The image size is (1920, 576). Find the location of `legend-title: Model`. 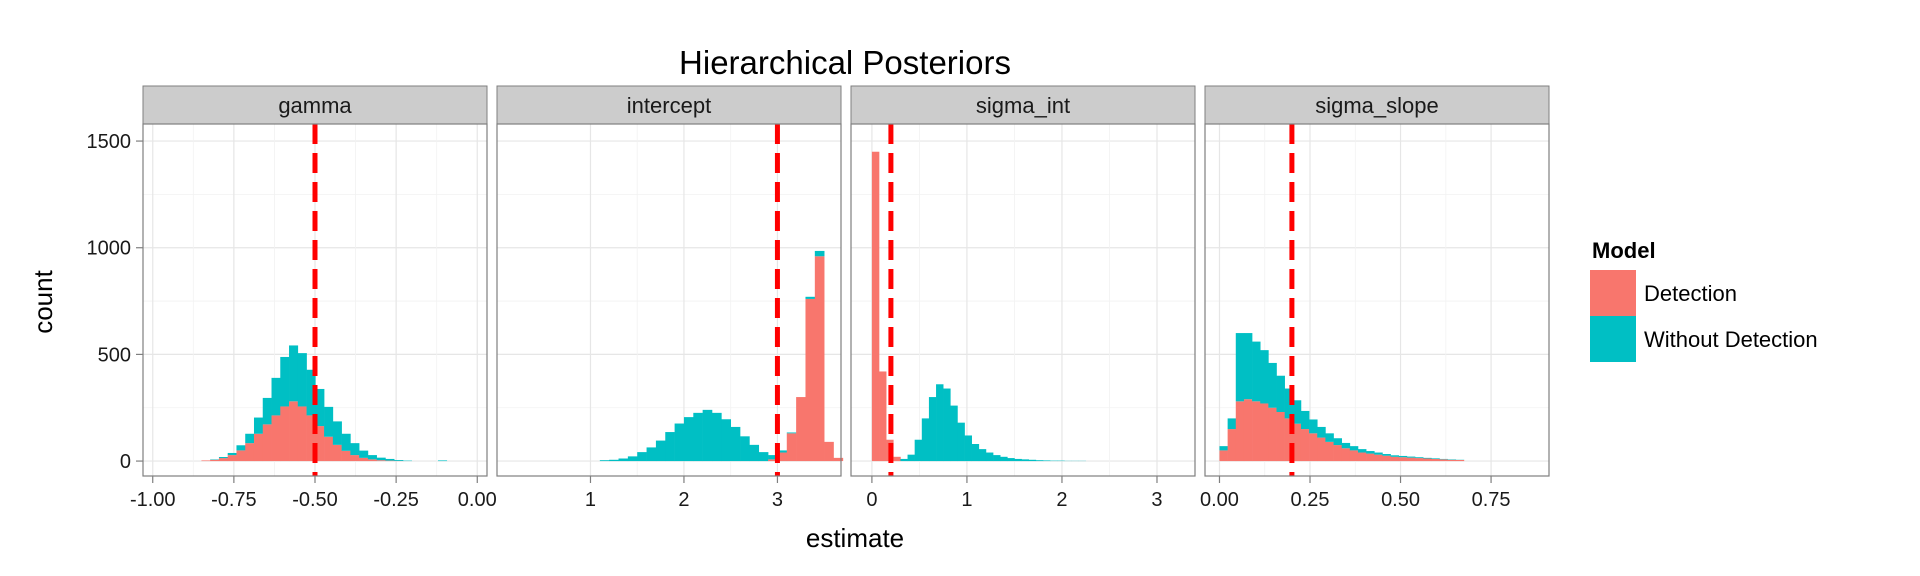

legend-title: Model is located at coordinates (1624, 250).